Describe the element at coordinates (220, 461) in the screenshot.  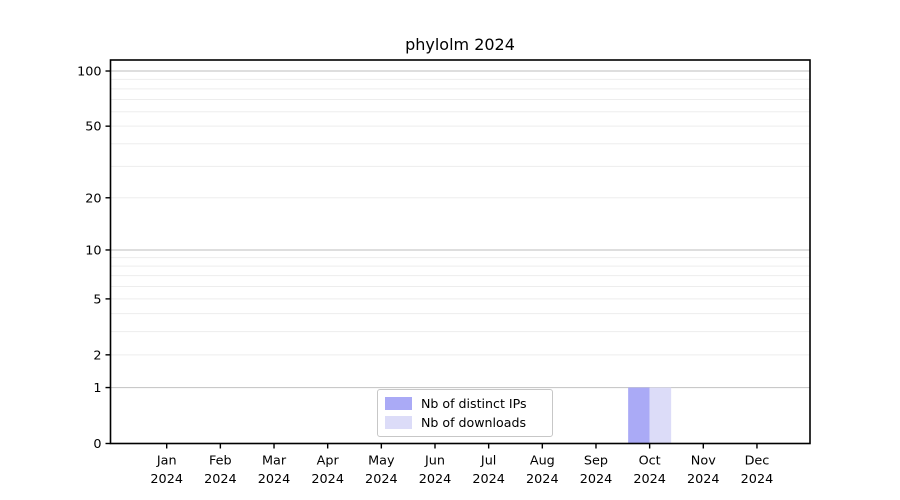
I see `x-tick-label-month: Feb` at that location.